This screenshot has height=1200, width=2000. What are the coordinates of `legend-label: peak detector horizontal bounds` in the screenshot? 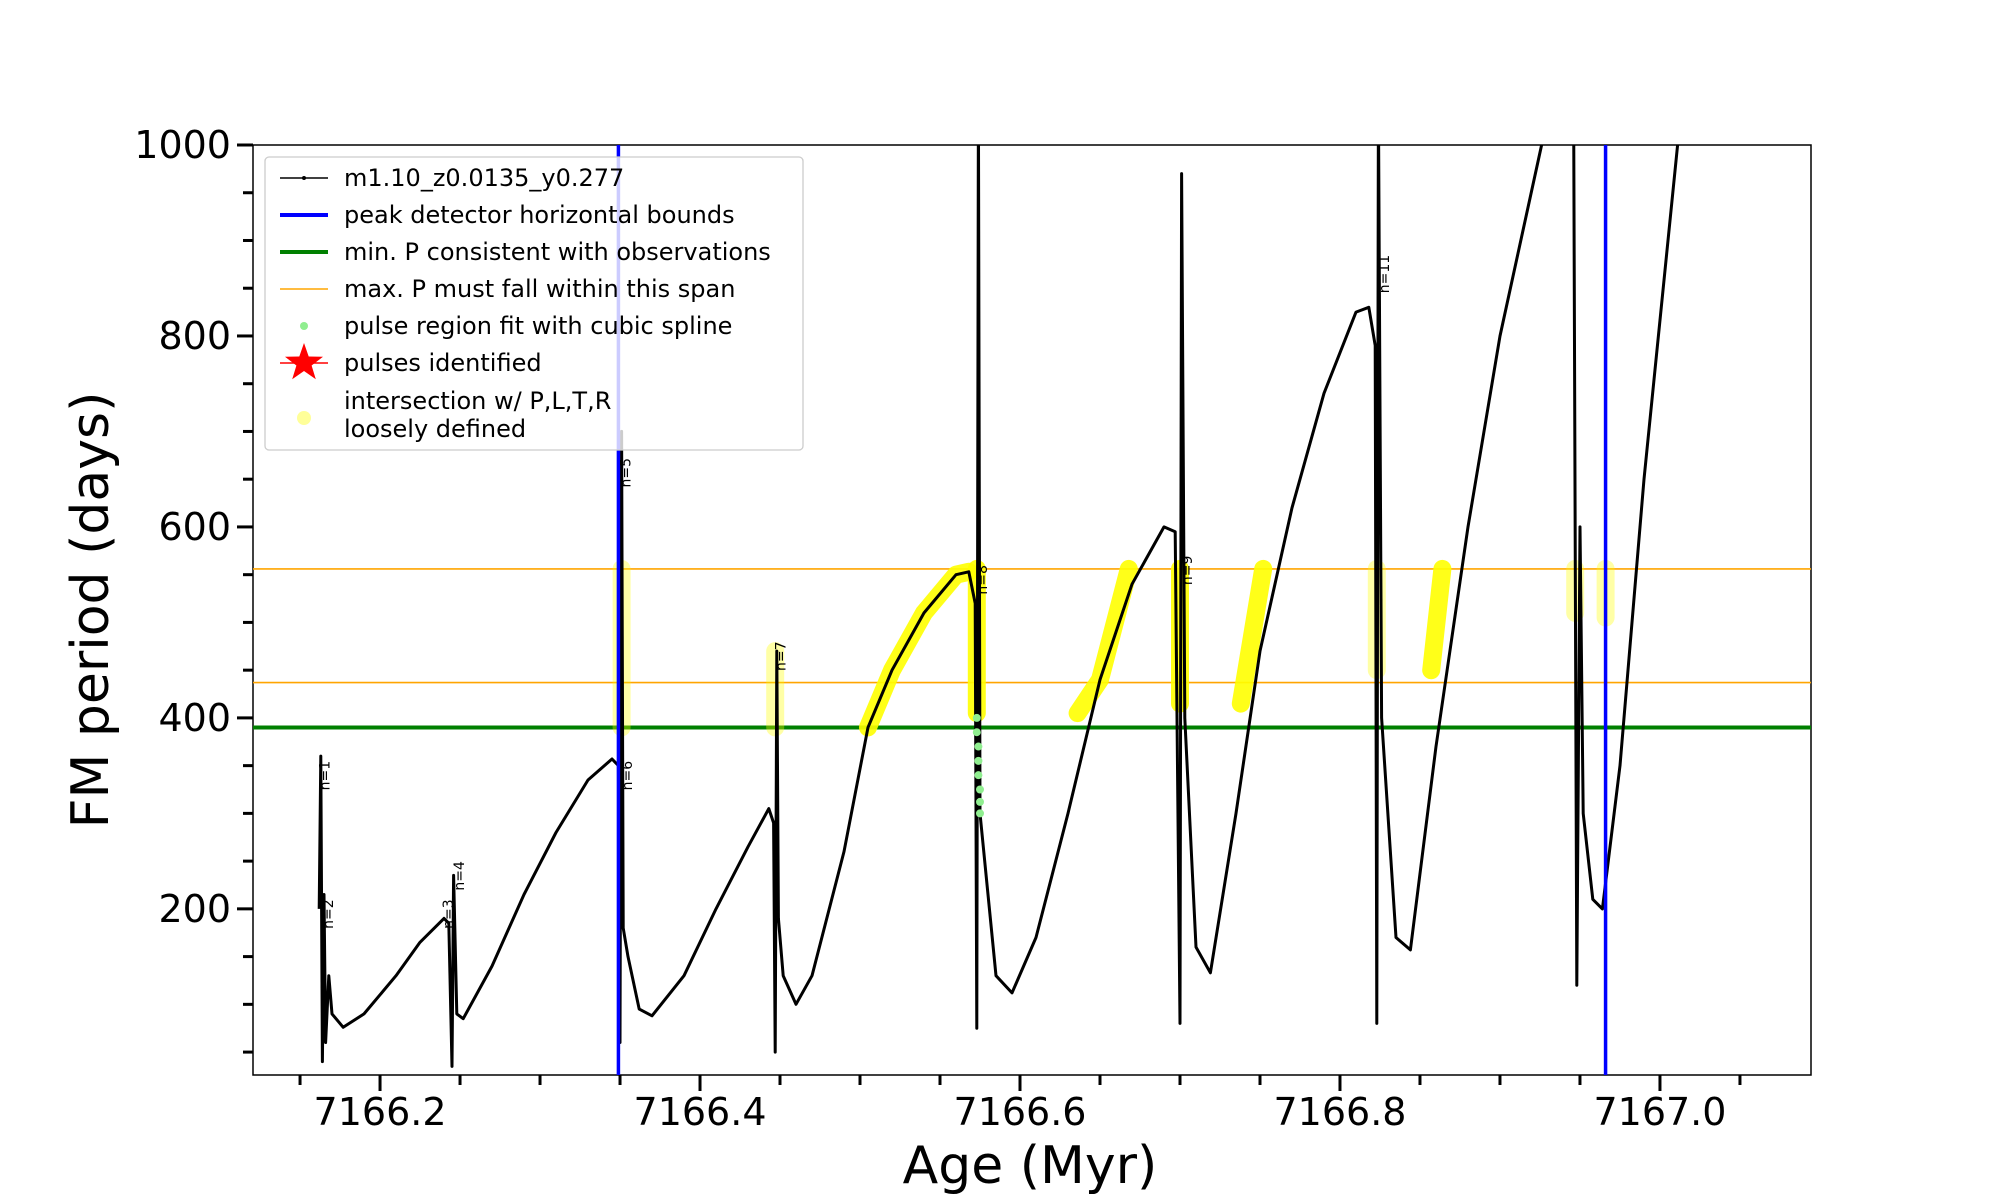 It's located at (539, 215).